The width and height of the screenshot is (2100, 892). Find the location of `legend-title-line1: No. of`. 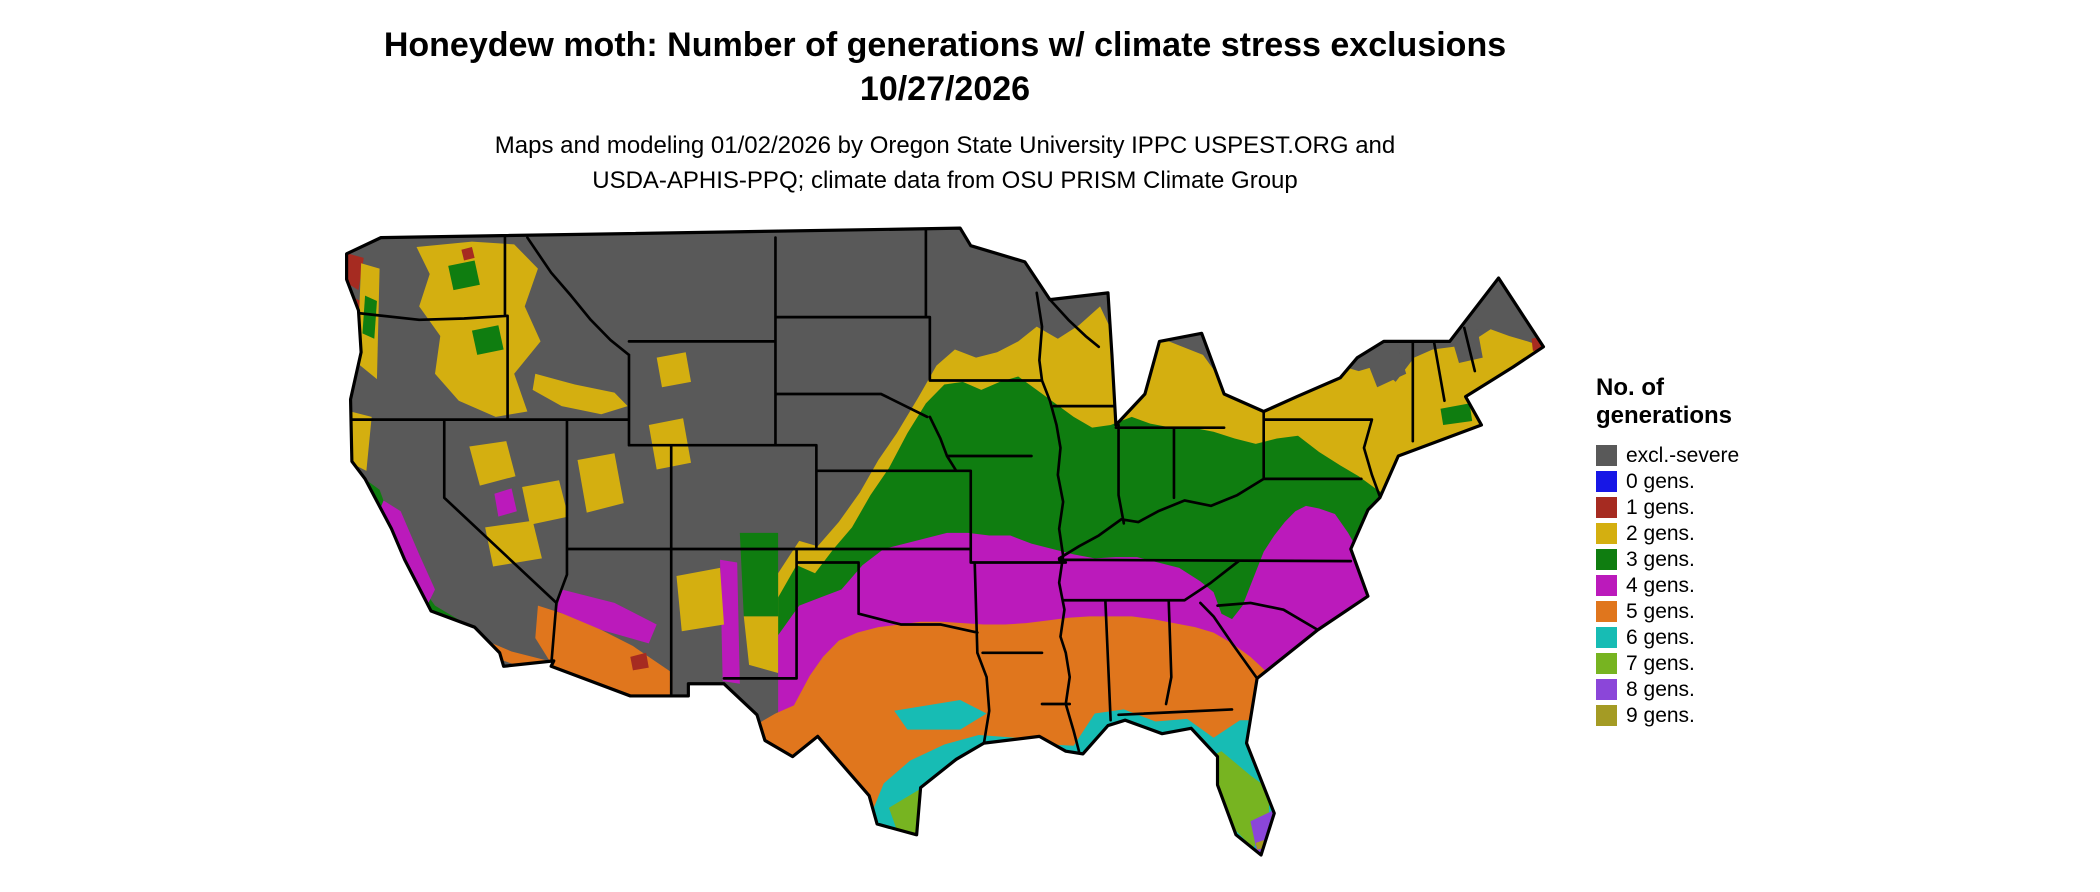

legend-title-line1: No. of is located at coordinates (1630, 387).